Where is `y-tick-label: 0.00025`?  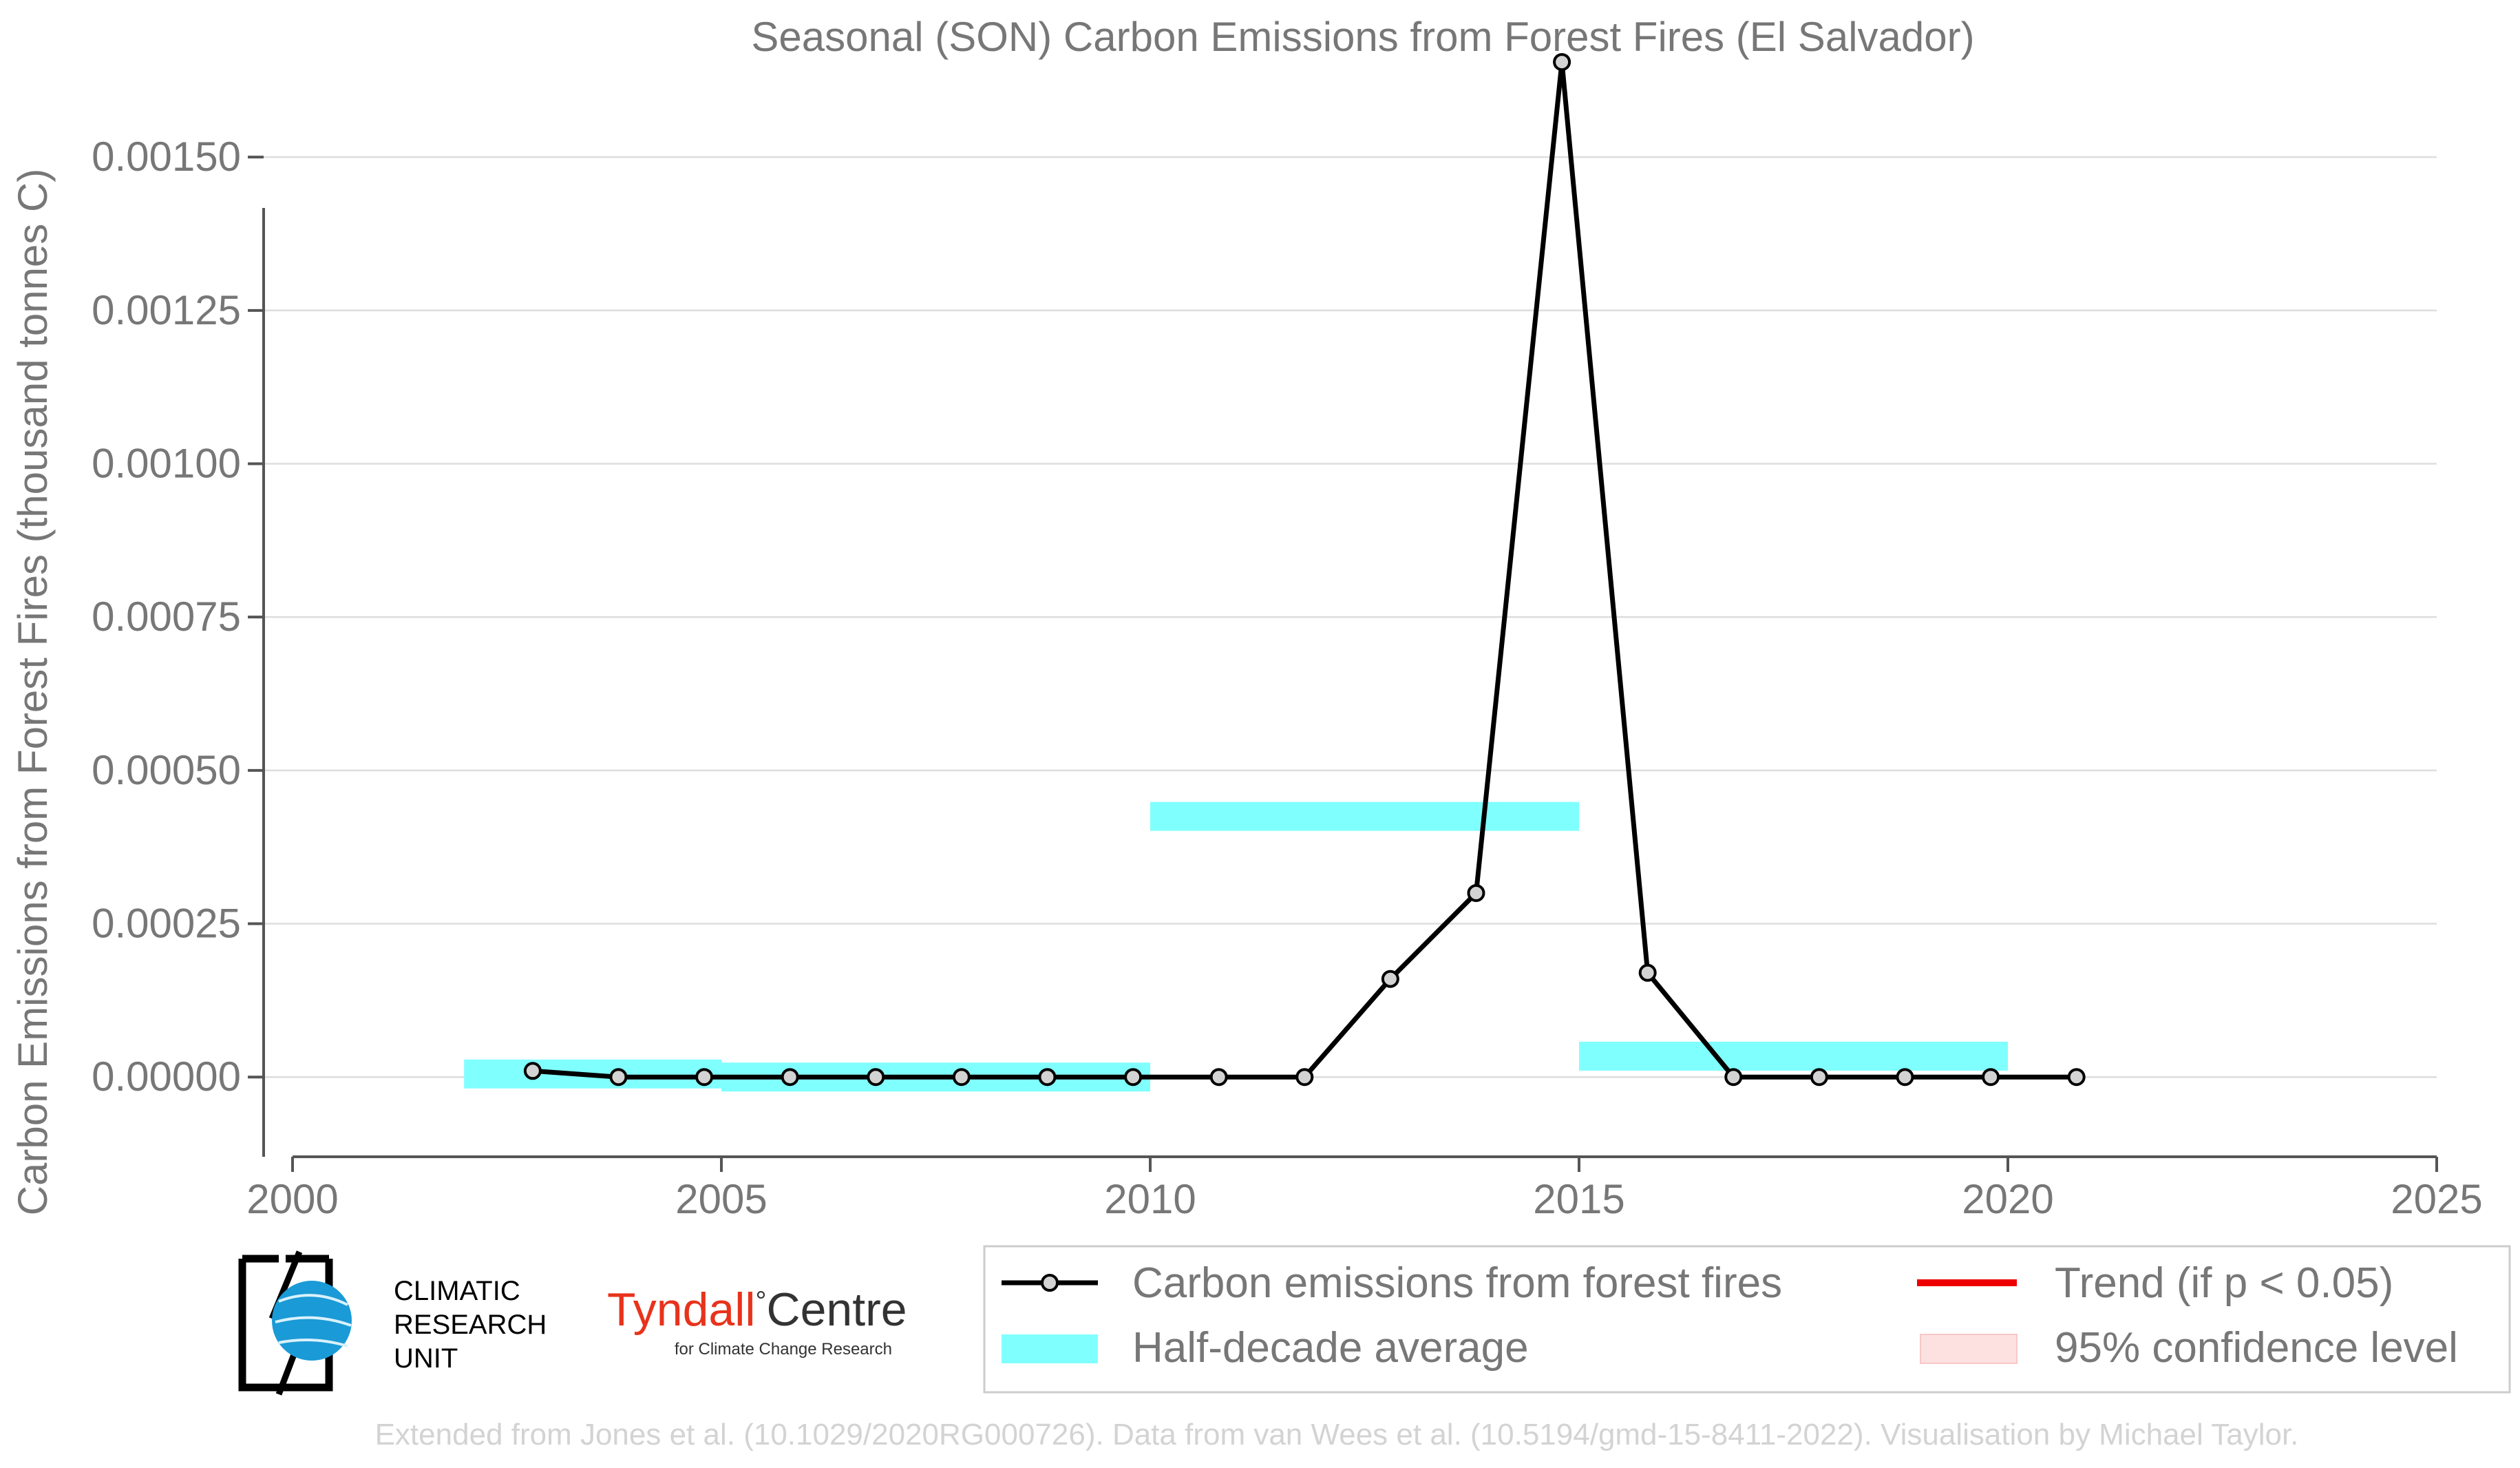
y-tick-label: 0.00025 is located at coordinates (166, 924).